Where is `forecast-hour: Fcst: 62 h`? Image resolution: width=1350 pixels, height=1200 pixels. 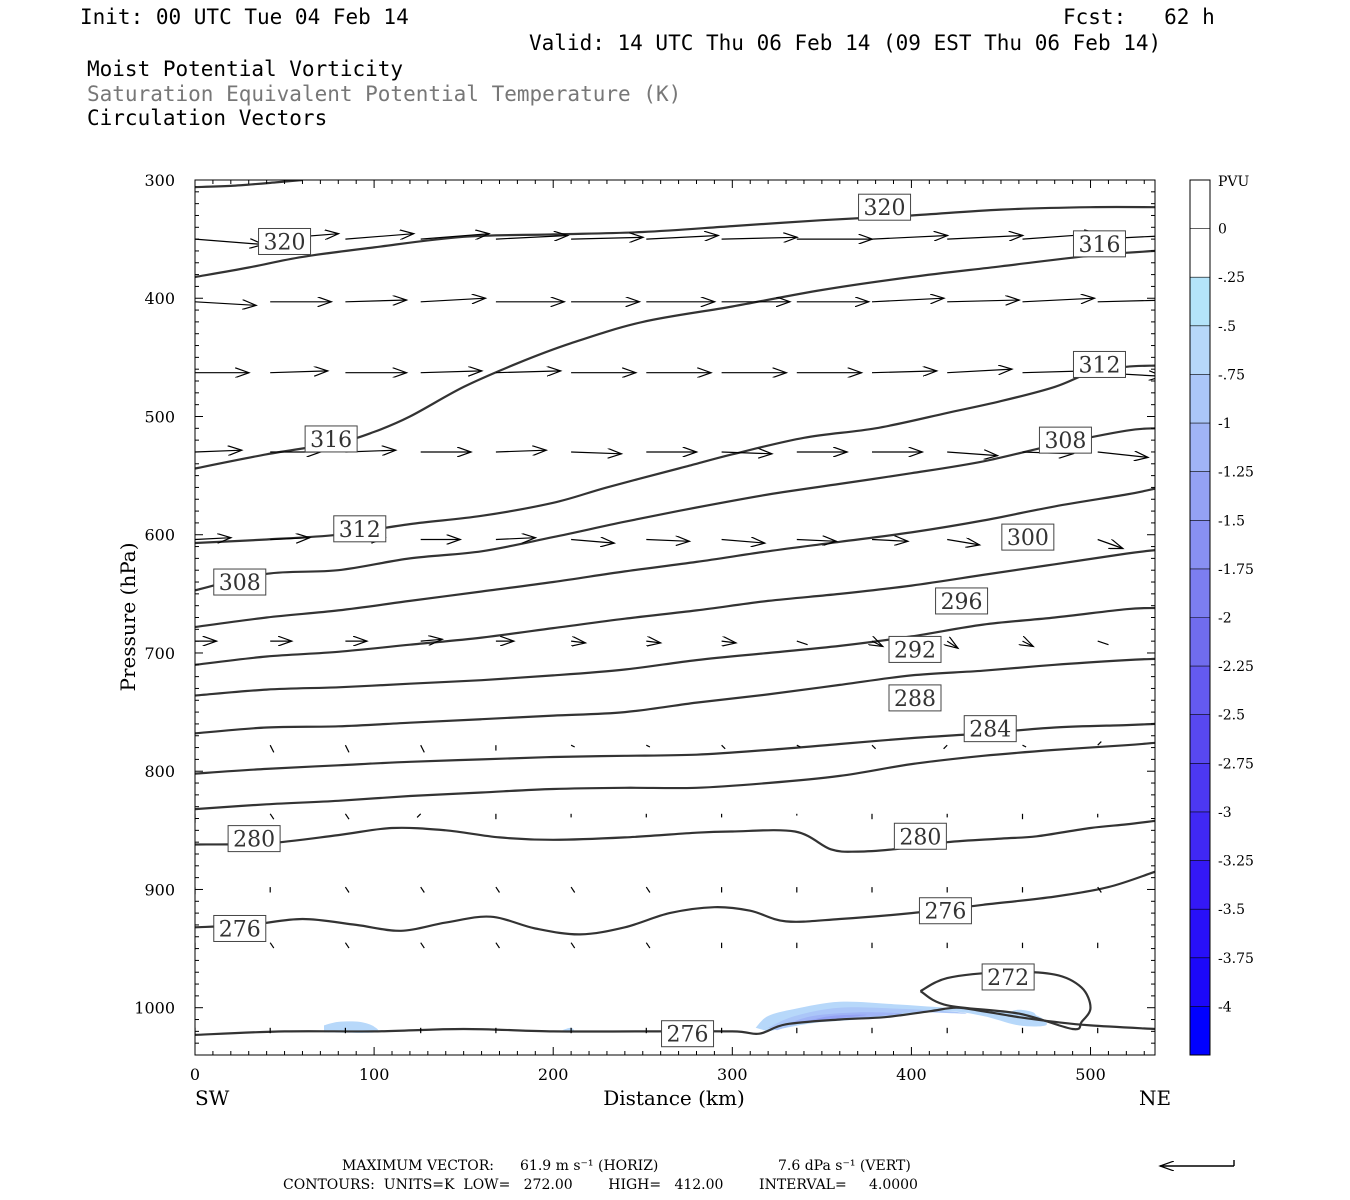 forecast-hour: Fcst: 62 h is located at coordinates (1139, 17).